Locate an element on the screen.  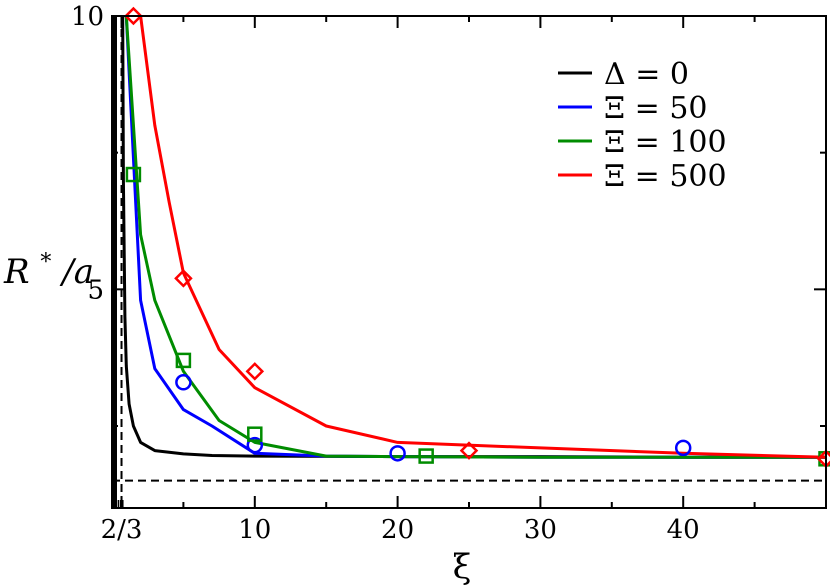
legend-label-0: Δ = 0 is located at coordinates (646, 74).